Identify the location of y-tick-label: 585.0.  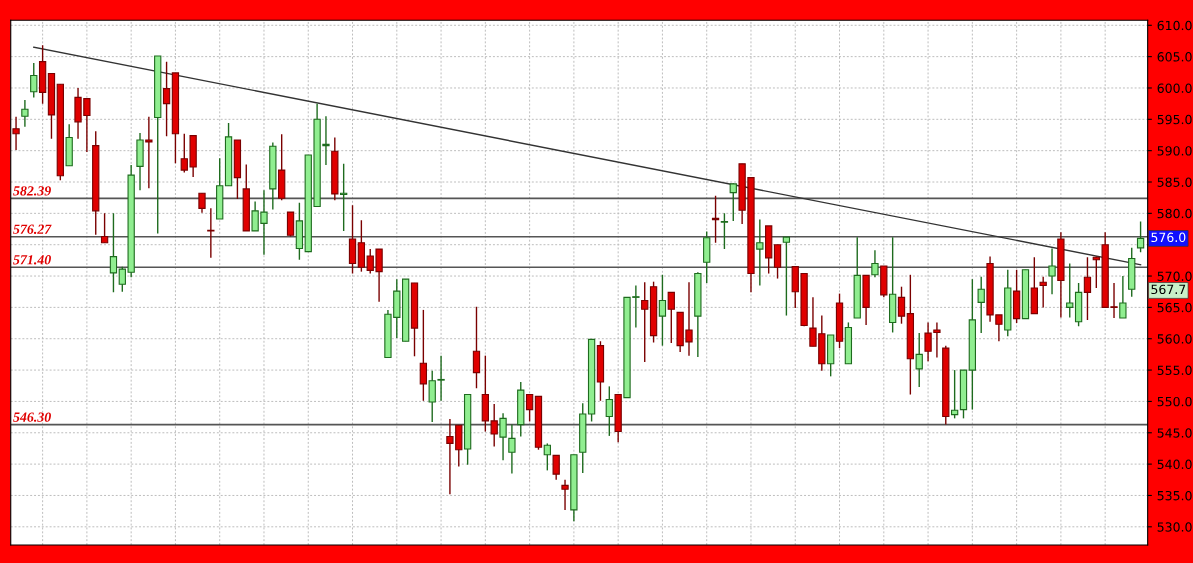
(1174, 182).